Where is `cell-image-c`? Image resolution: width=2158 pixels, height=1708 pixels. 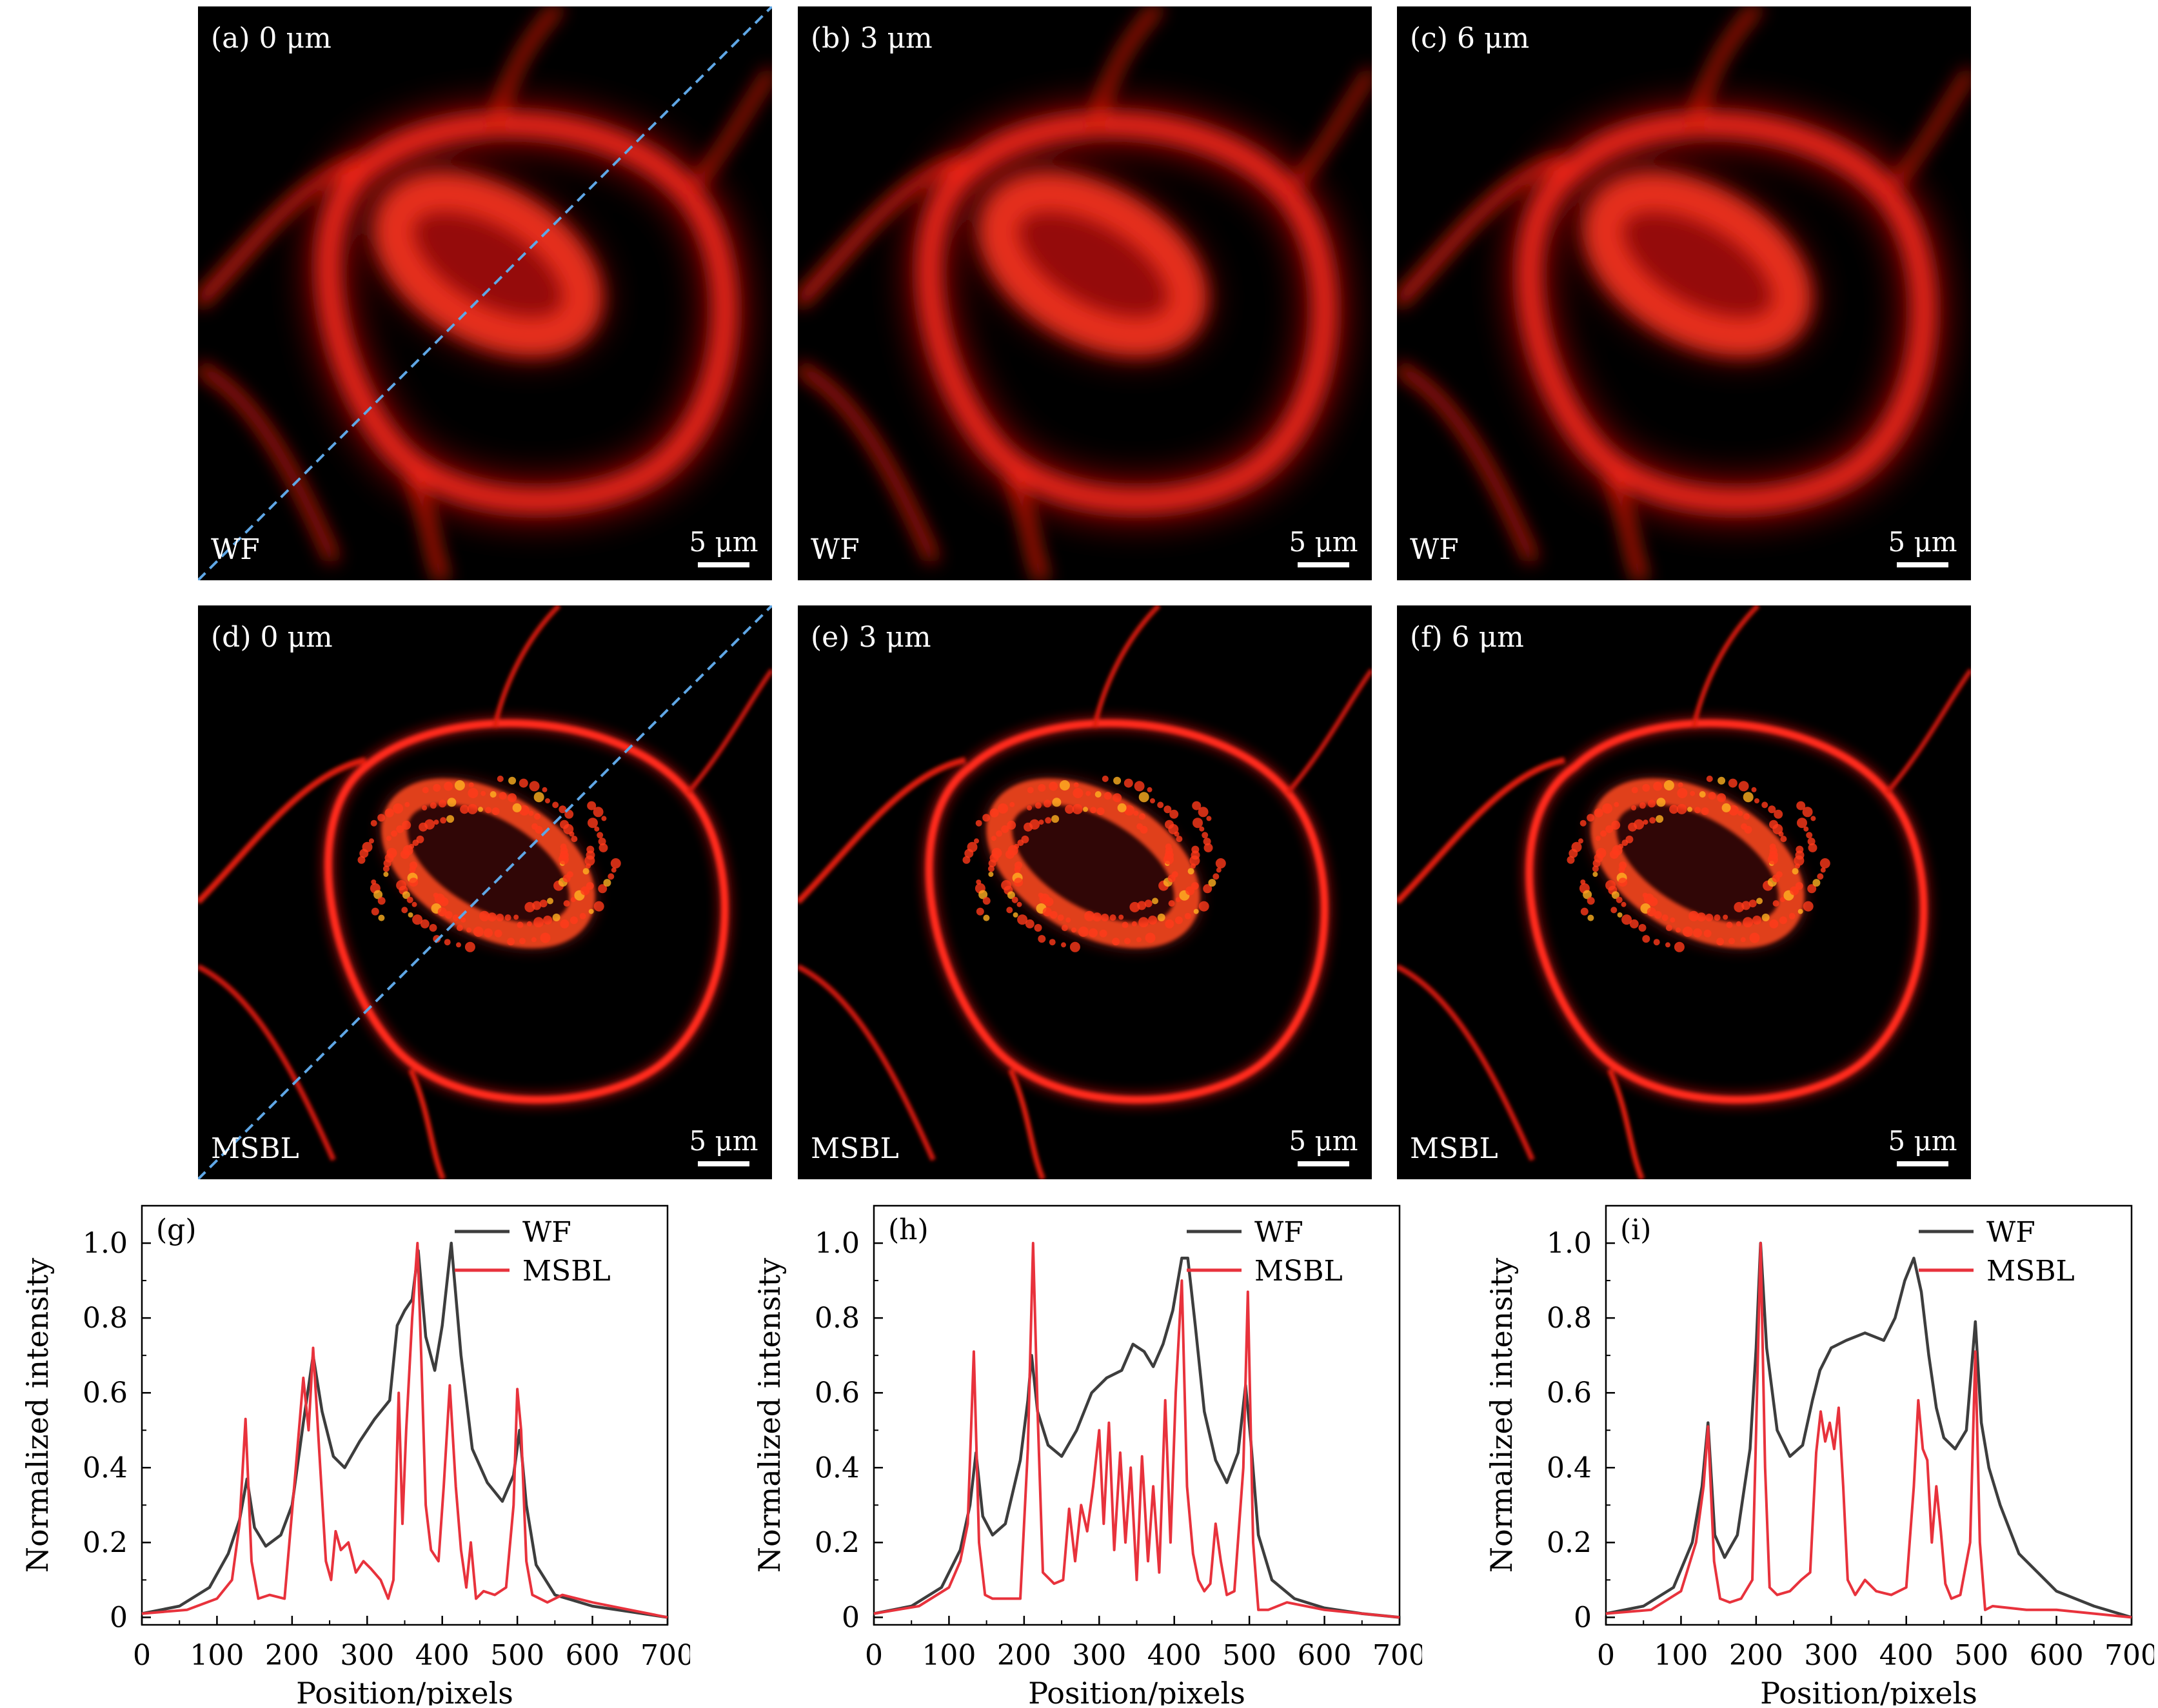
cell-image-c is located at coordinates (1684, 293).